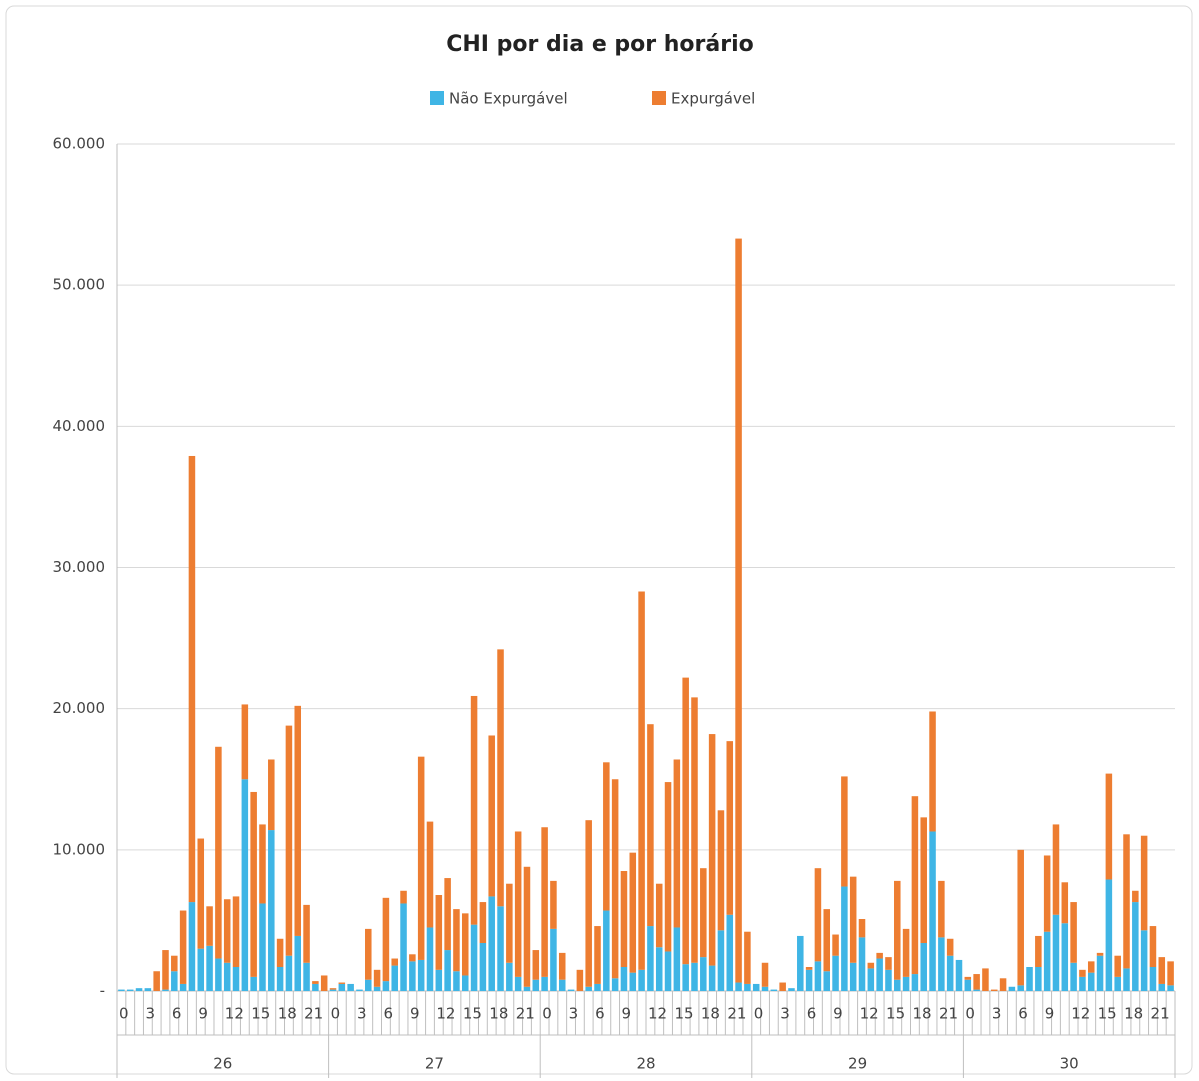  Describe the element at coordinates (1107, 1014) in the screenshot. I see `x-tick-label: 15` at that location.